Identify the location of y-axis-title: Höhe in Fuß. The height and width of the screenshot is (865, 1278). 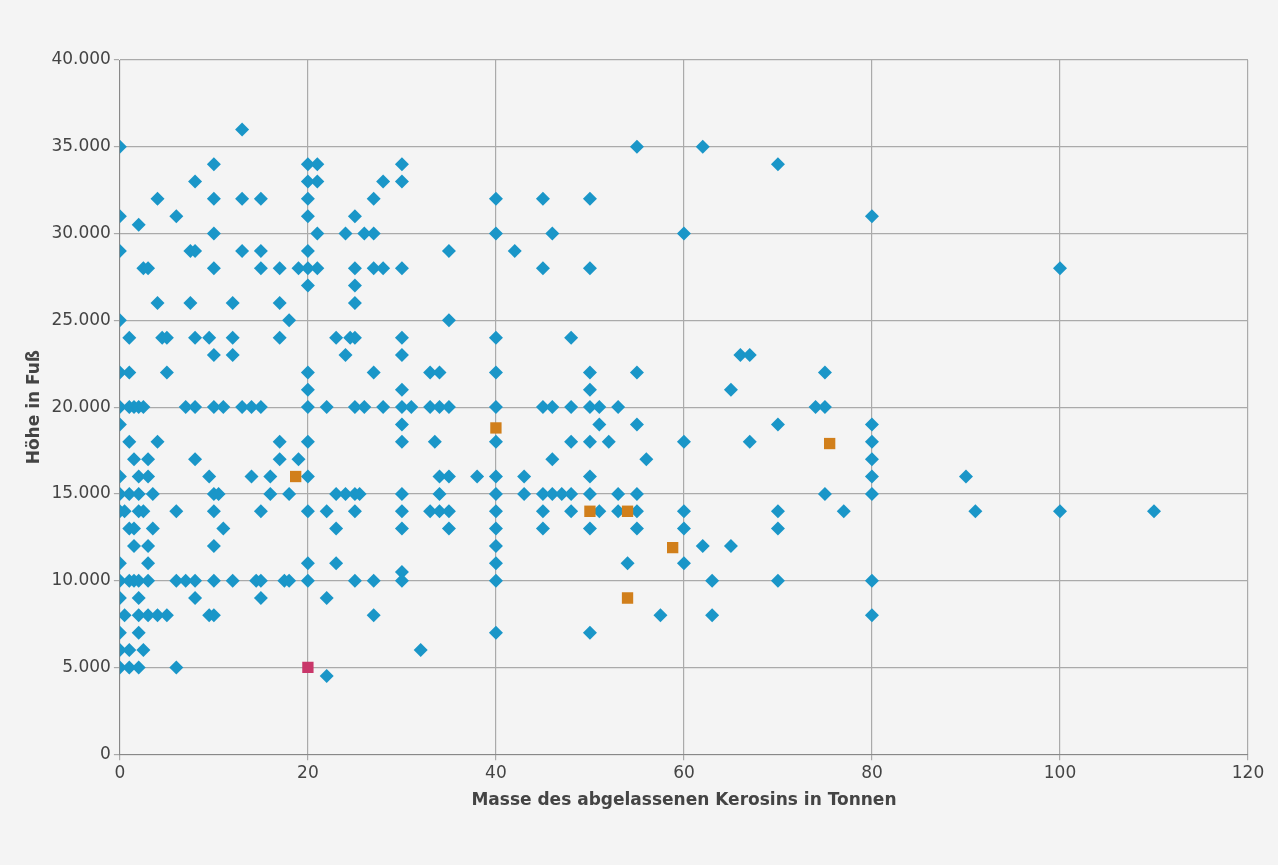
(32, 407).